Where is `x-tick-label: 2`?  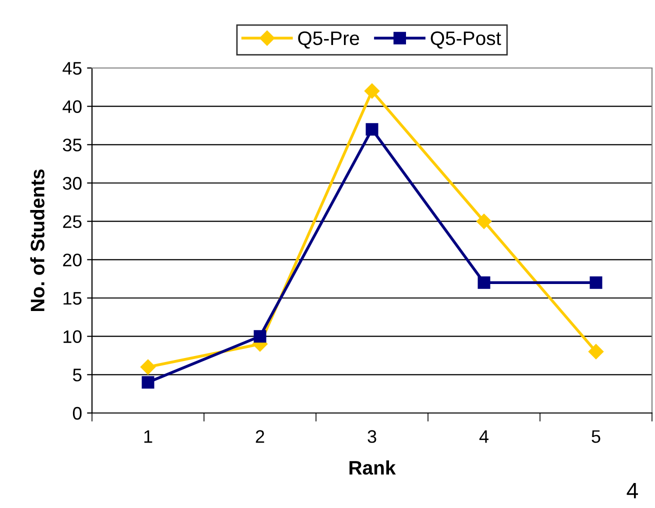
x-tick-label: 2 is located at coordinates (260, 436).